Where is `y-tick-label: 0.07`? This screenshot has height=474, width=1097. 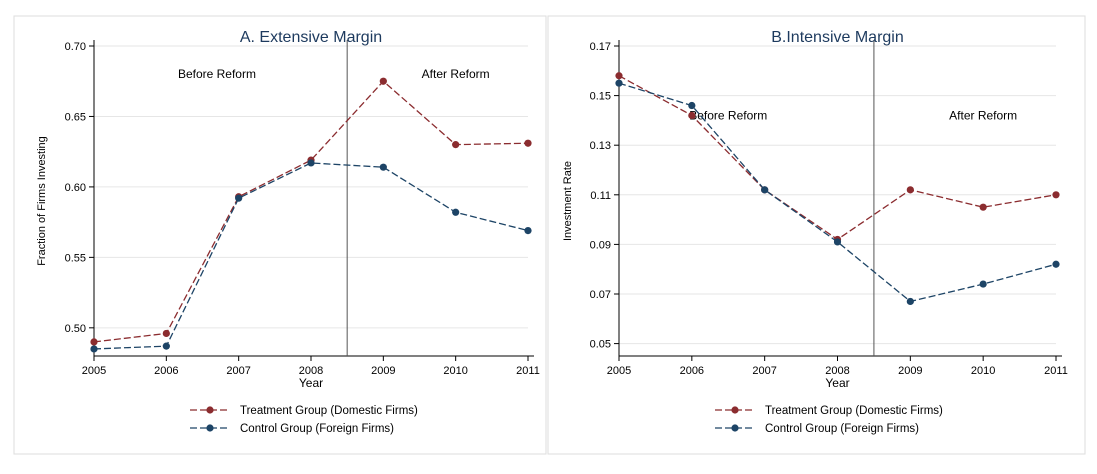
y-tick-label: 0.07 is located at coordinates (600, 295).